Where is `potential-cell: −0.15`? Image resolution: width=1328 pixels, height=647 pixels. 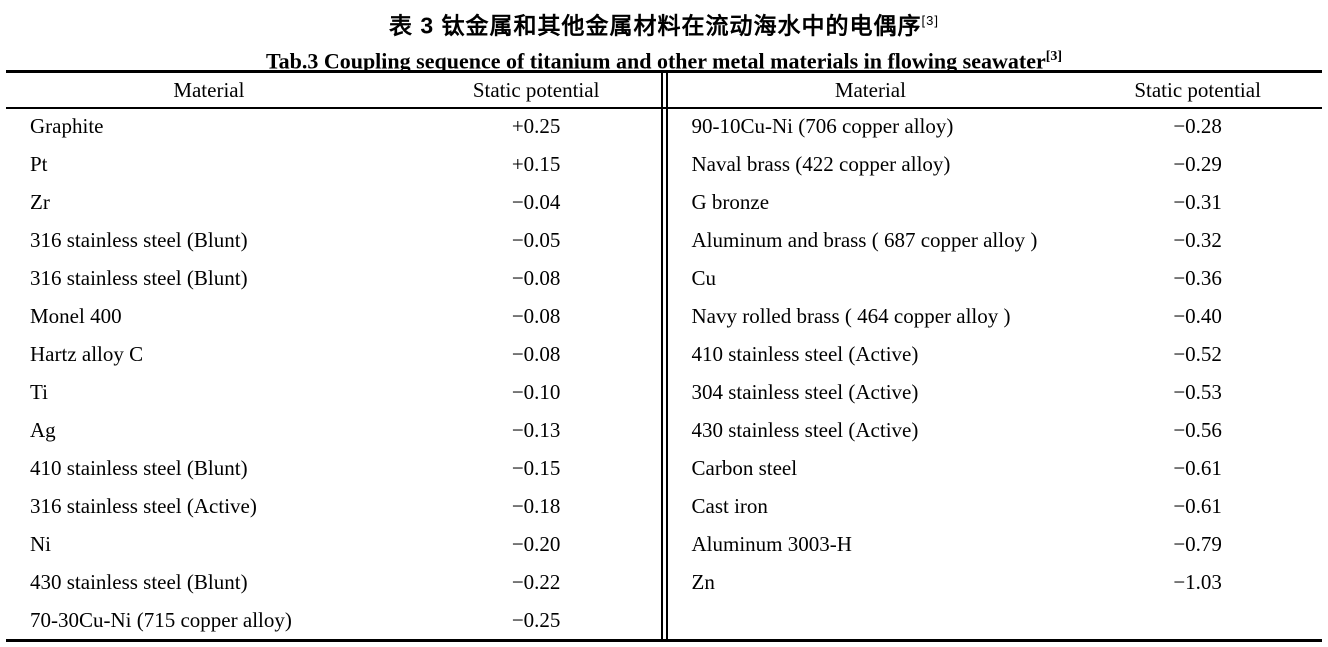 potential-cell: −0.15 is located at coordinates (536, 467).